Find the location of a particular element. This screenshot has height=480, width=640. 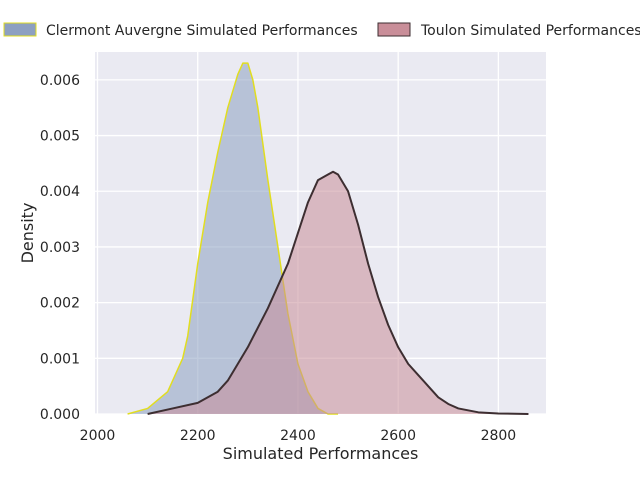

x-tick-label: 2400 is located at coordinates (298, 436).